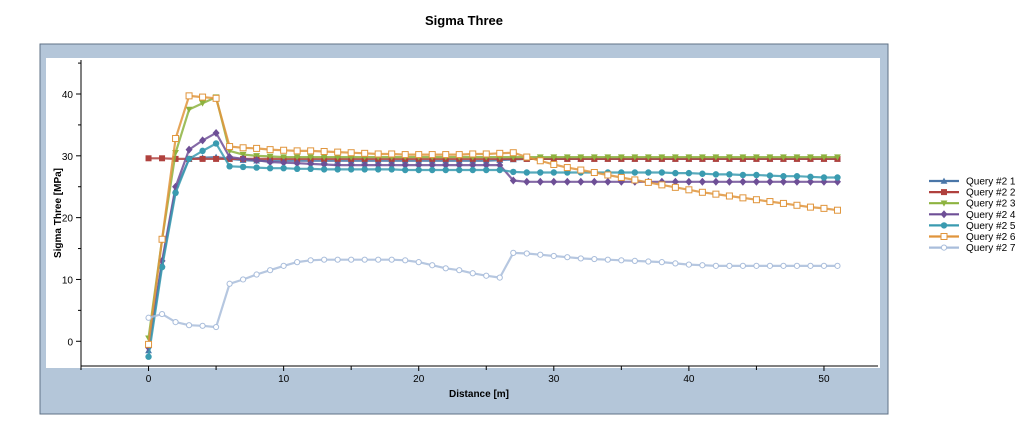  I want to click on y-tick-label: 0, so click(70, 342).